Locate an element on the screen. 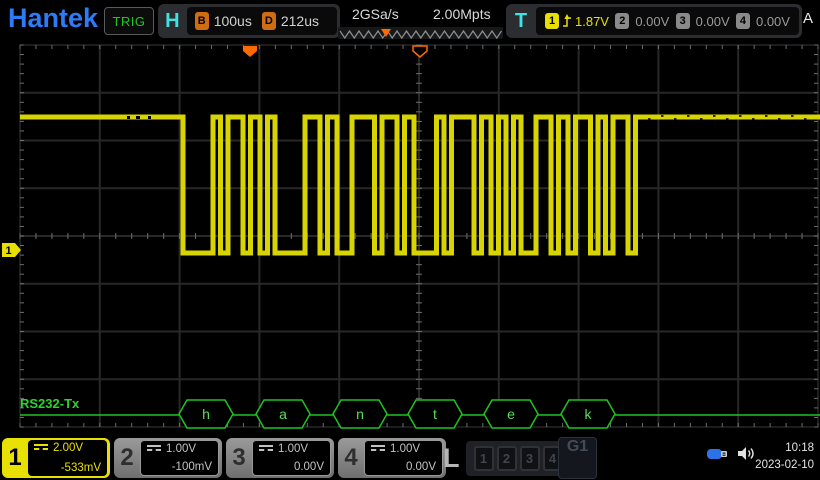  channel4-number: 4 is located at coordinates (351, 457).